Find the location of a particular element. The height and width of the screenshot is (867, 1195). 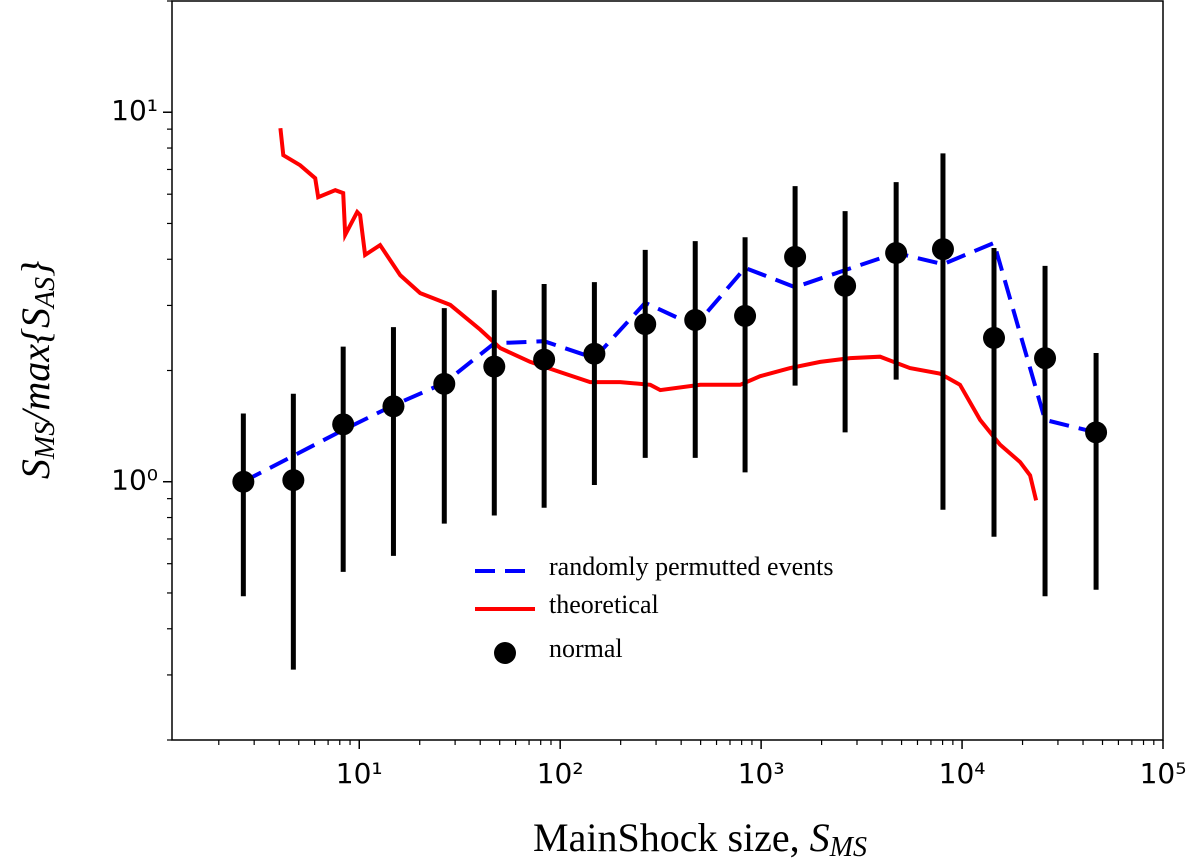

y-label-subscript: AS is located at coordinates (45, 293).